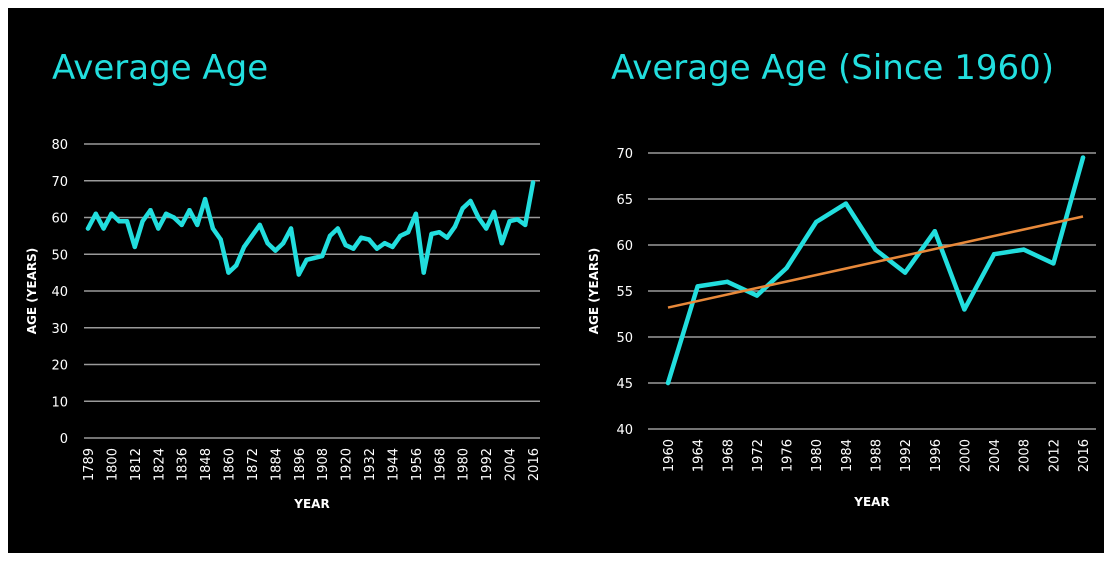 The image size is (1112, 561). Describe the element at coordinates (160, 68) in the screenshot. I see `chart-title-average-age: Average Age` at that location.